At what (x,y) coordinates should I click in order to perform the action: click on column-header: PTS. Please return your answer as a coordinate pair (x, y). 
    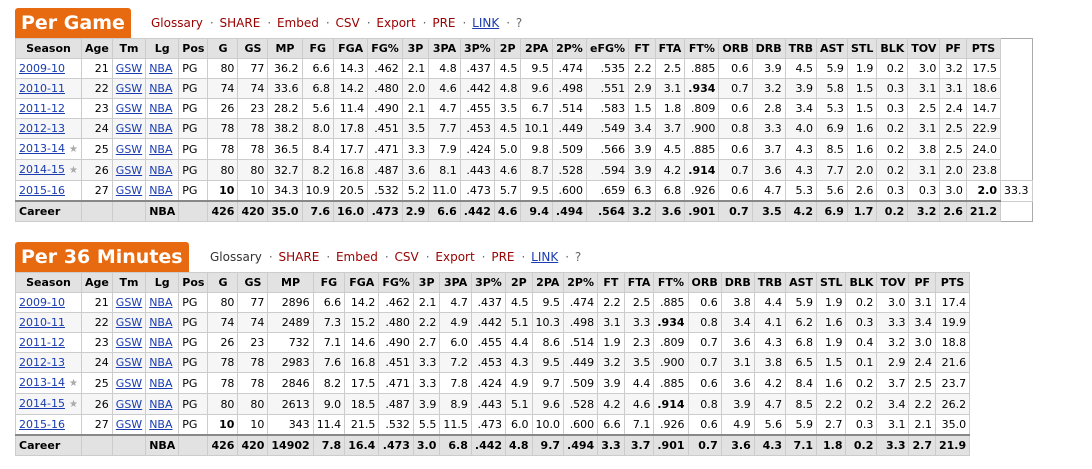
    Looking at the image, I should click on (983, 48).